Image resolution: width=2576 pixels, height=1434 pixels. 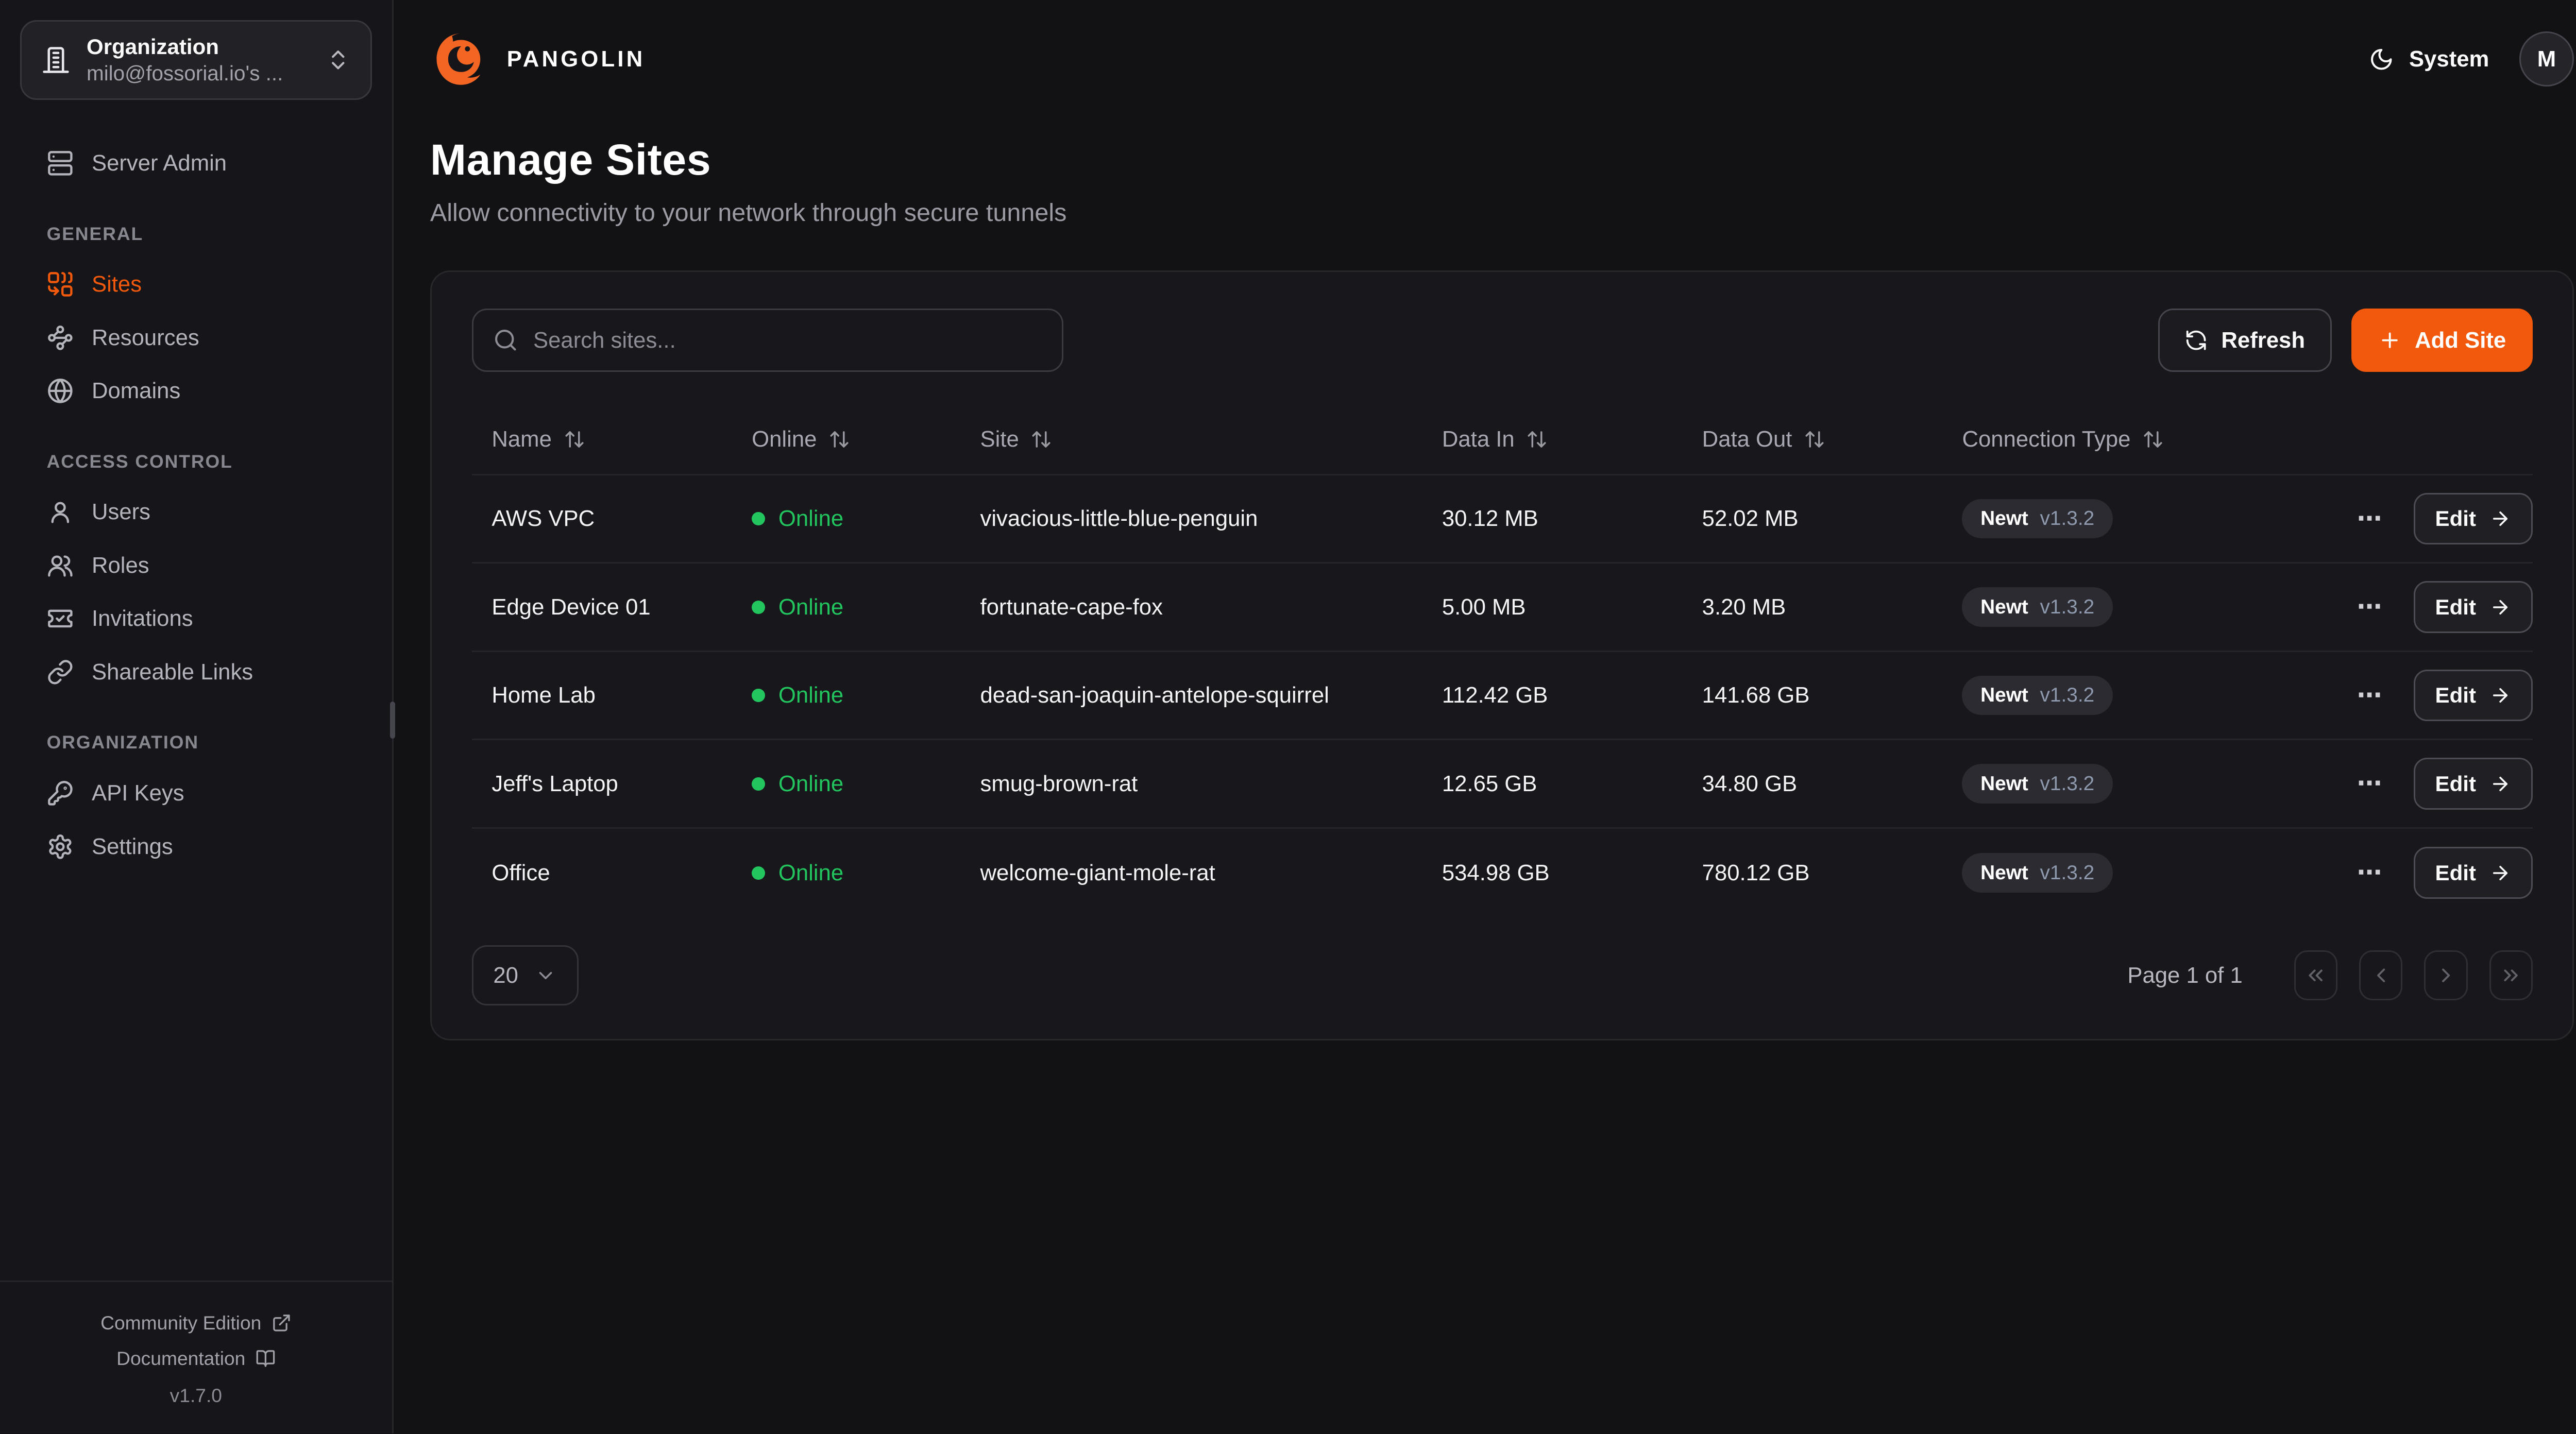 What do you see at coordinates (555, 783) in the screenshot?
I see `site-name-cell: Jeff's Laptop` at bounding box center [555, 783].